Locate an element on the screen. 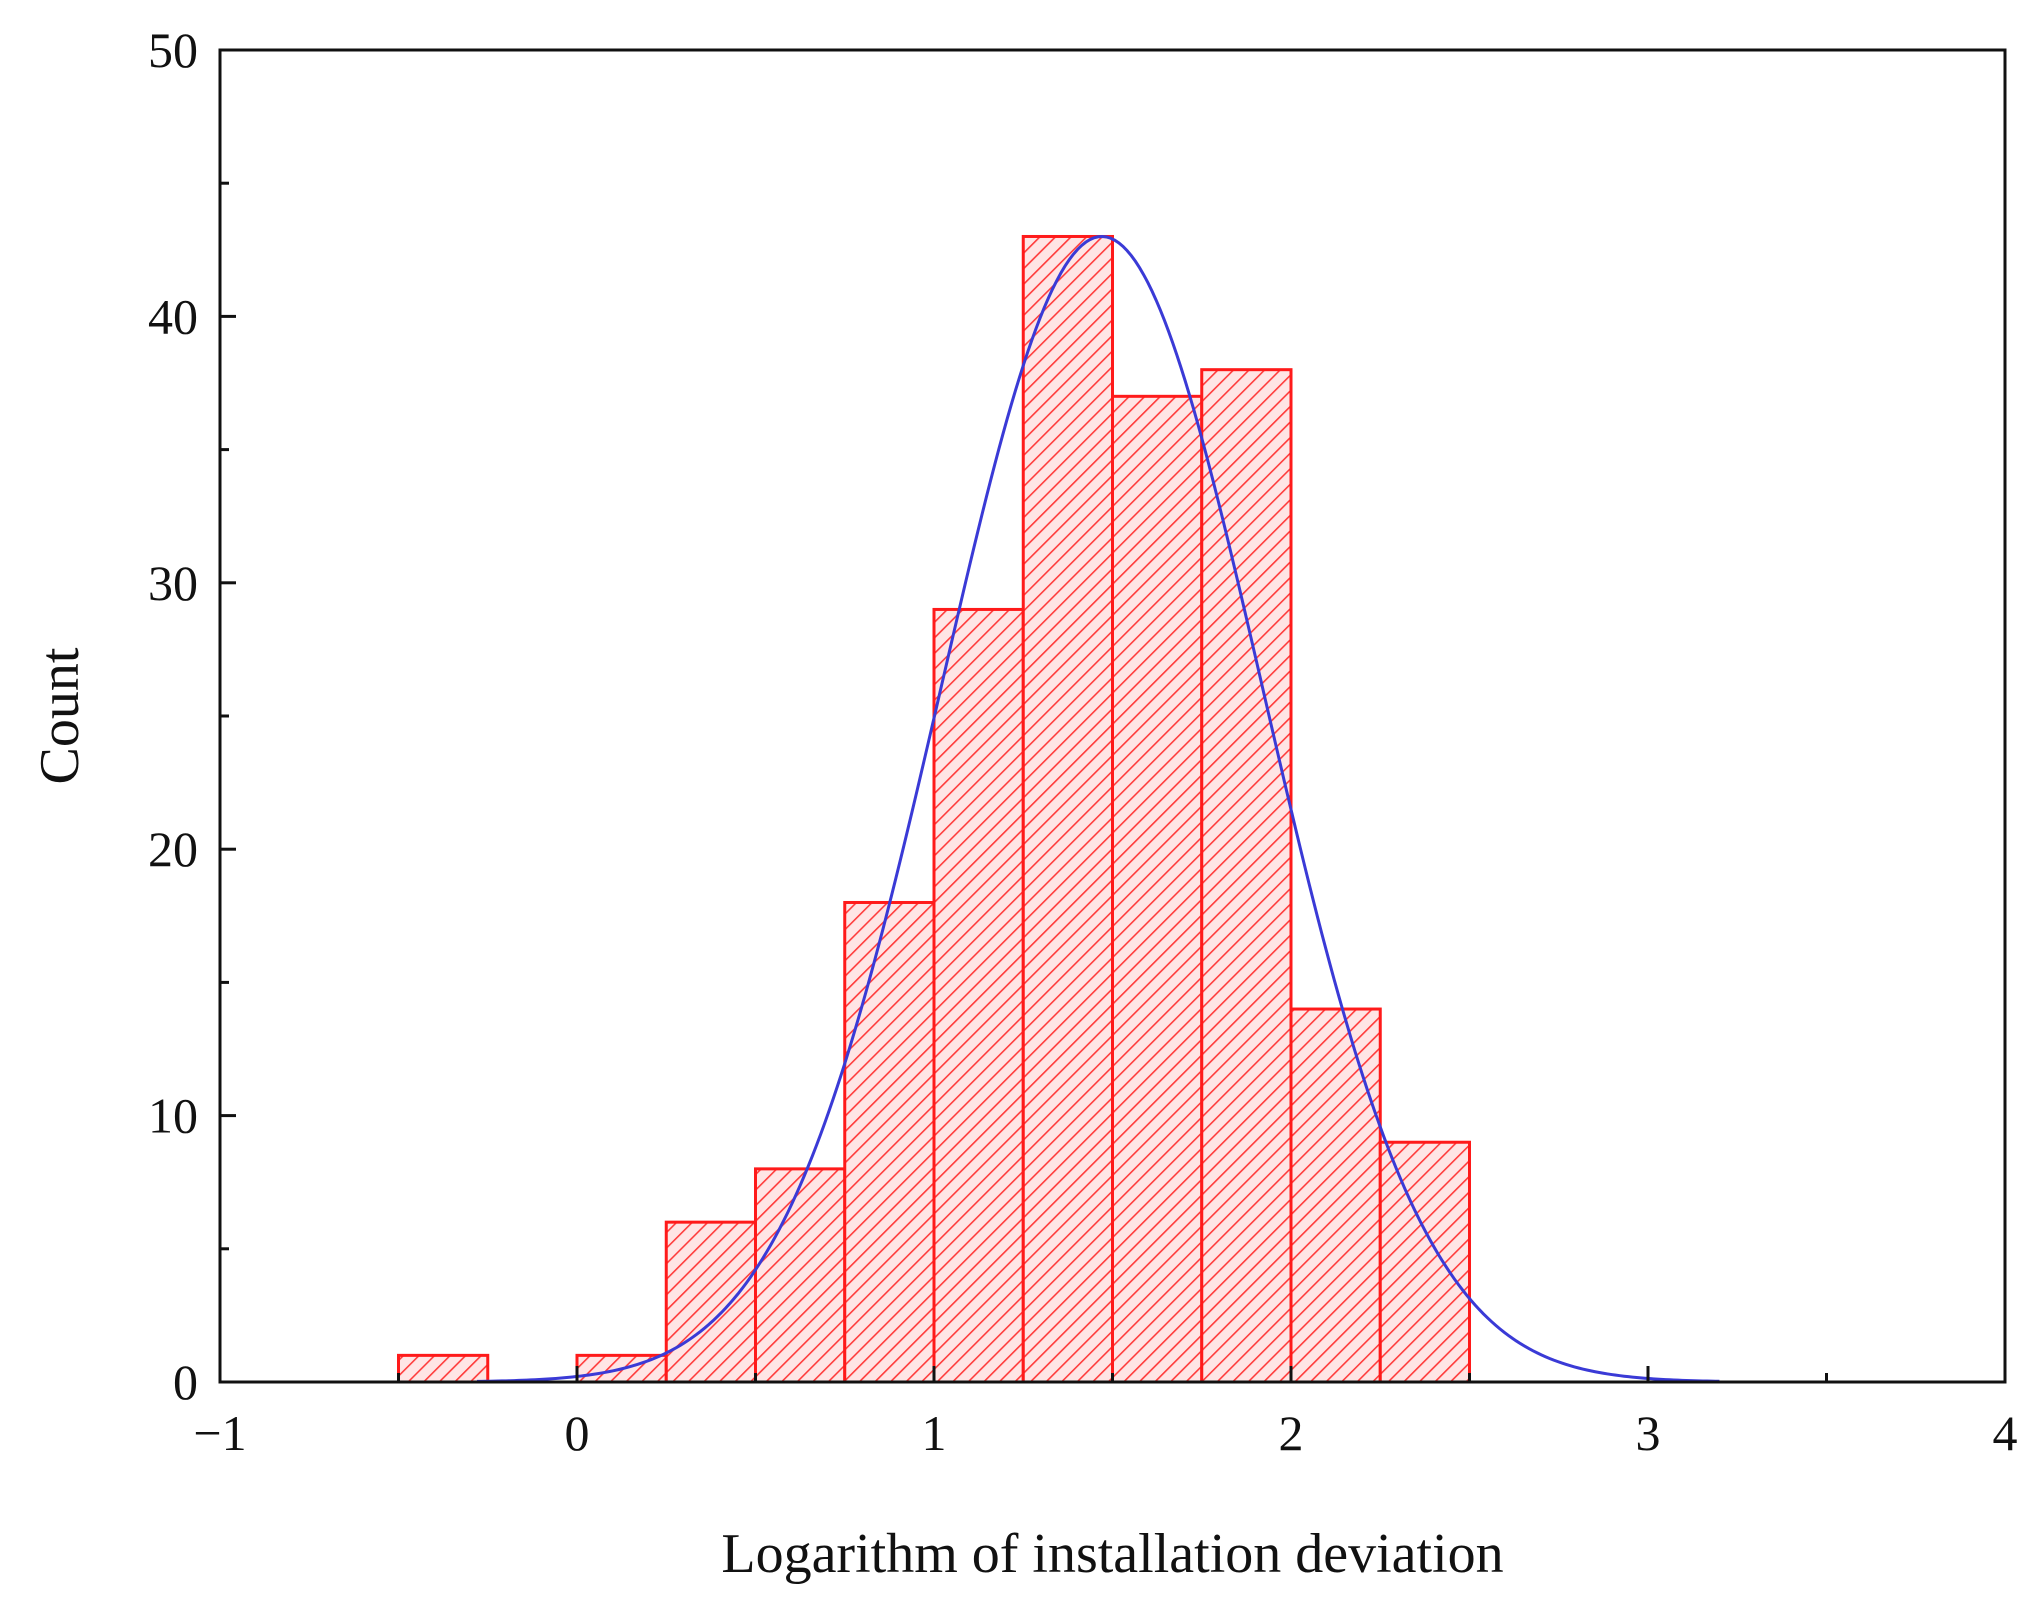  y-tick-label: 40 is located at coordinates (173, 316).